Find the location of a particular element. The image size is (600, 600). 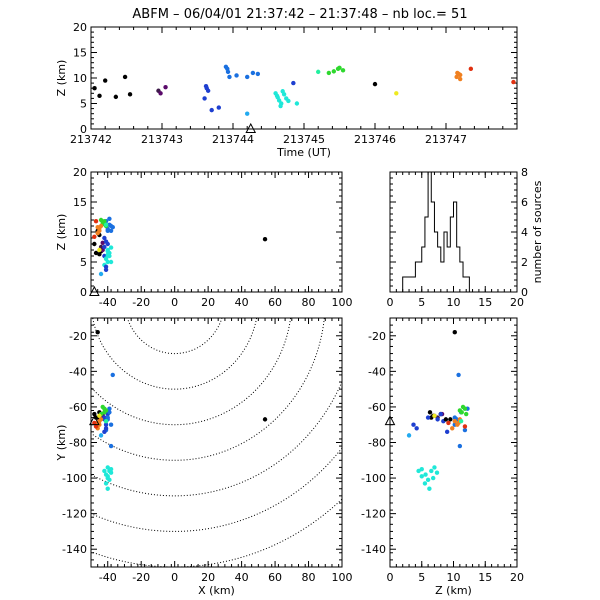

x-axis-label: Z (km) is located at coordinates (453, 590).